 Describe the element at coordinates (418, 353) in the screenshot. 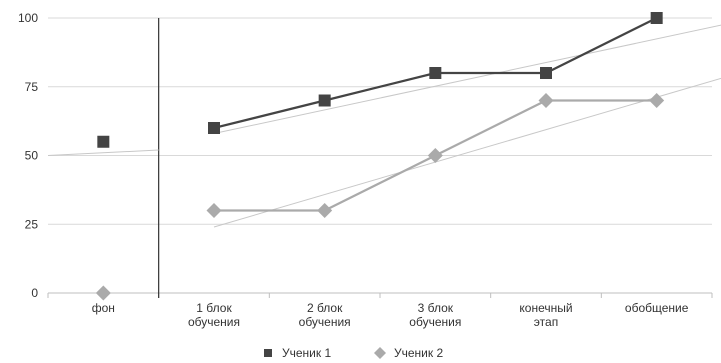

I see `legend-label: Ученик 2` at that location.